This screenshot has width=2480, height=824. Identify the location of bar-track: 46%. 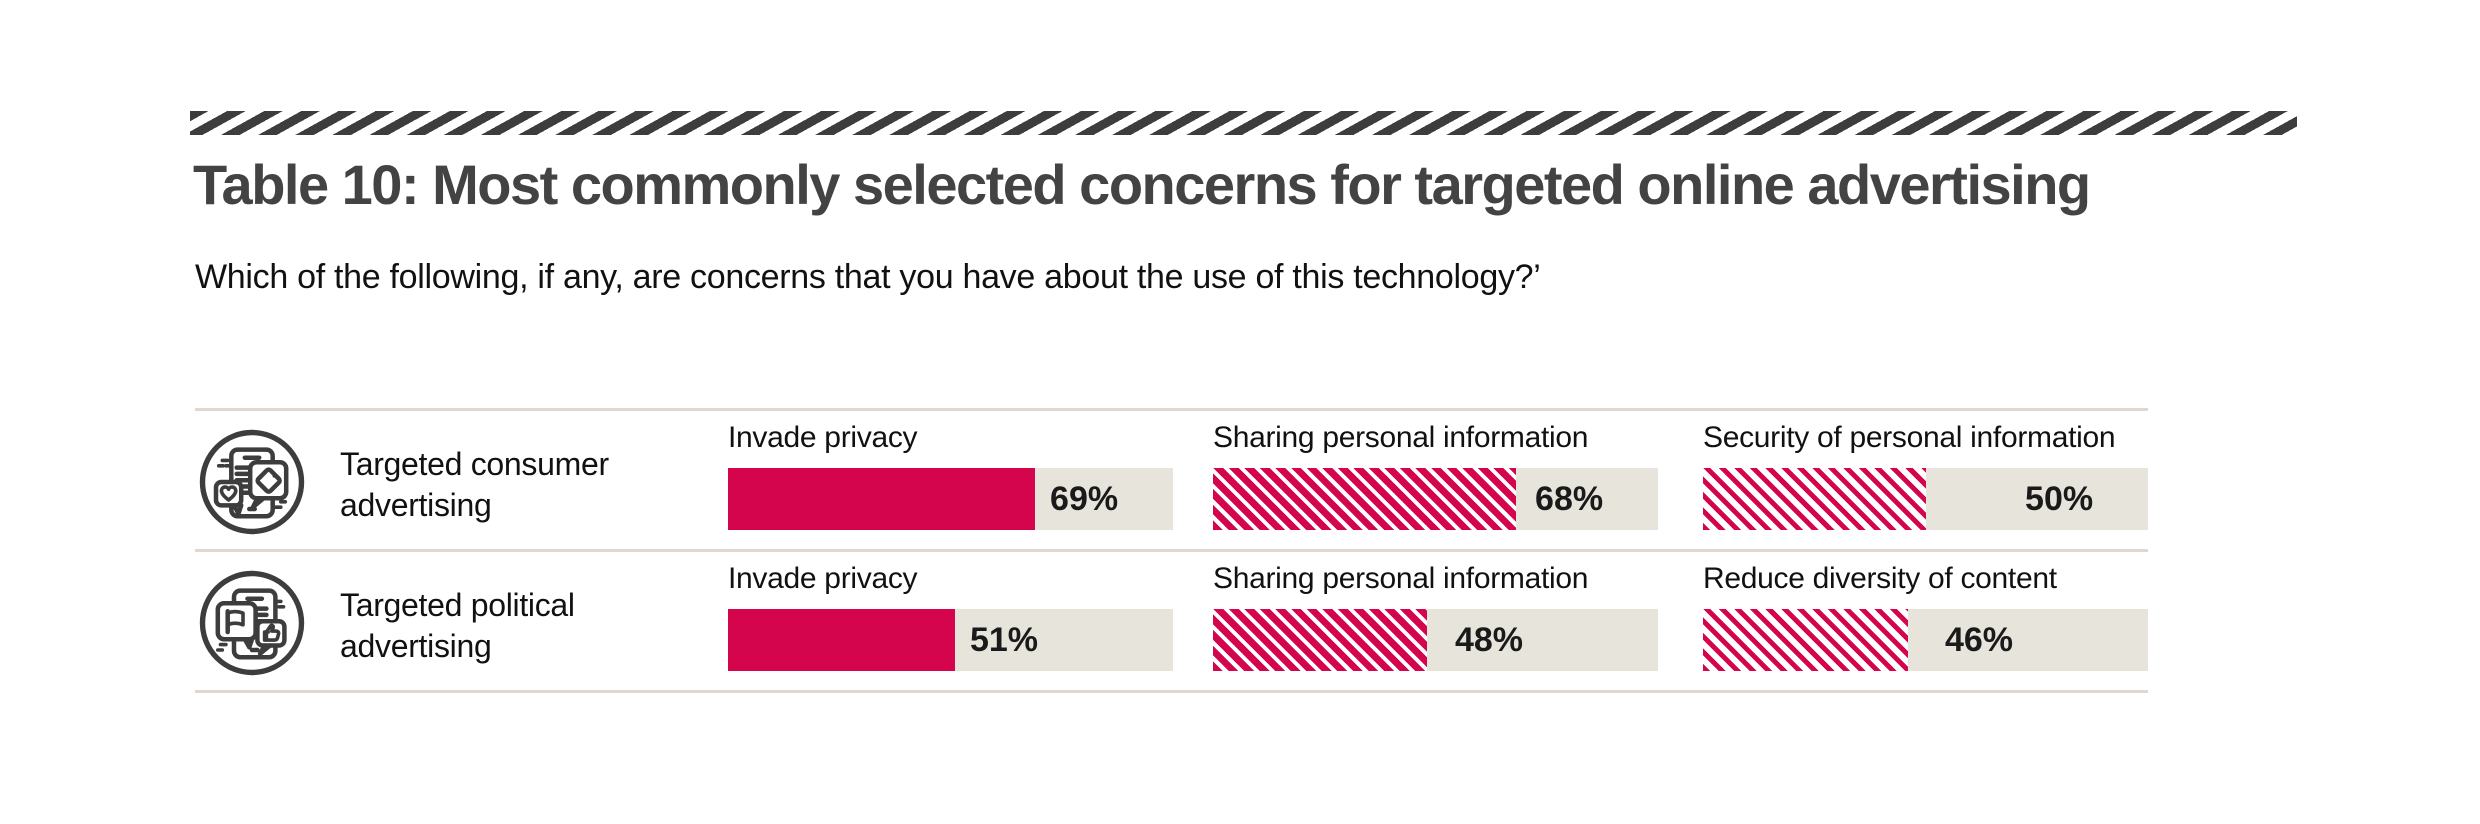
(1925, 640).